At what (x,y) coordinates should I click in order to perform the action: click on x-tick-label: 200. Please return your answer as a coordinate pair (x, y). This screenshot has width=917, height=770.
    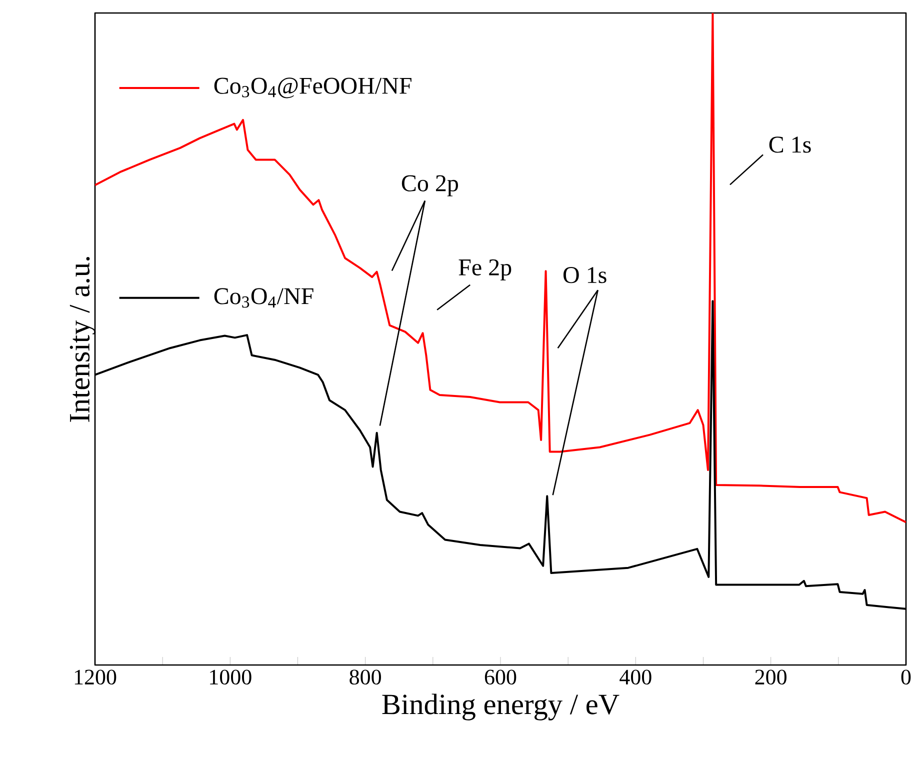
    Looking at the image, I should click on (770, 677).